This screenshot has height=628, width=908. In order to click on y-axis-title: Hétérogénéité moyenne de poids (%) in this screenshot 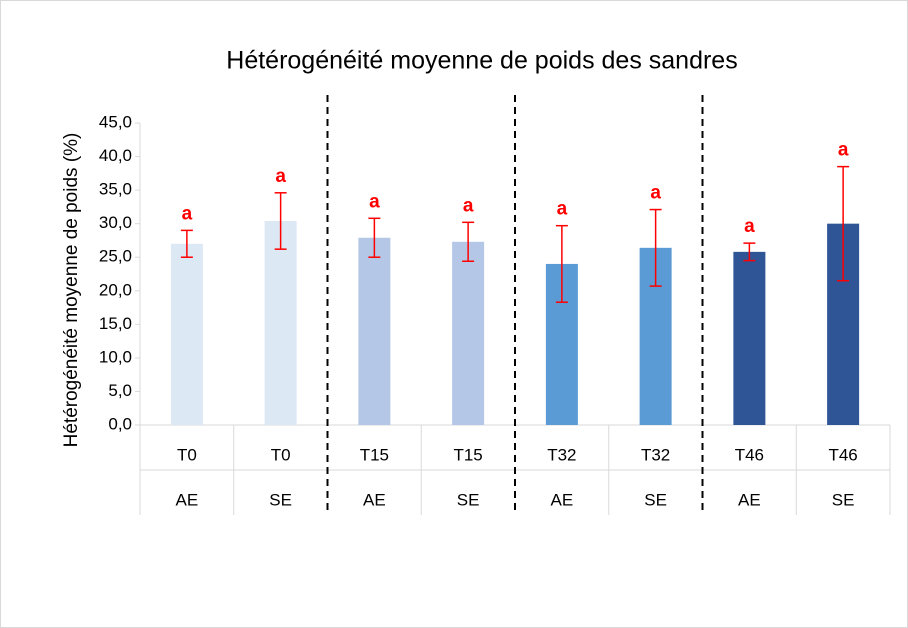, I will do `click(71, 290)`.